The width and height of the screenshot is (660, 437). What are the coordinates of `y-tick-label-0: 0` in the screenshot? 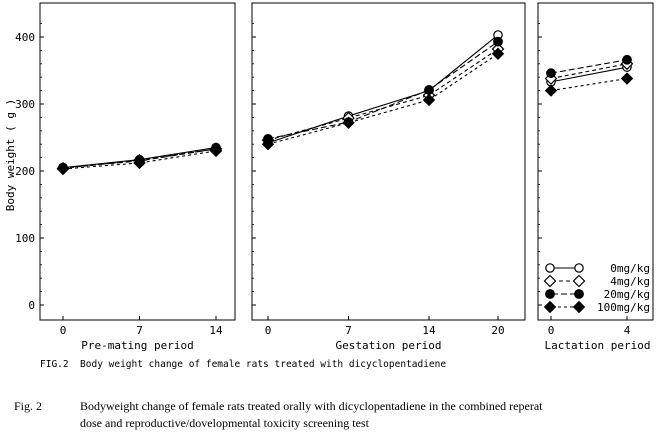 It's located at (31, 305).